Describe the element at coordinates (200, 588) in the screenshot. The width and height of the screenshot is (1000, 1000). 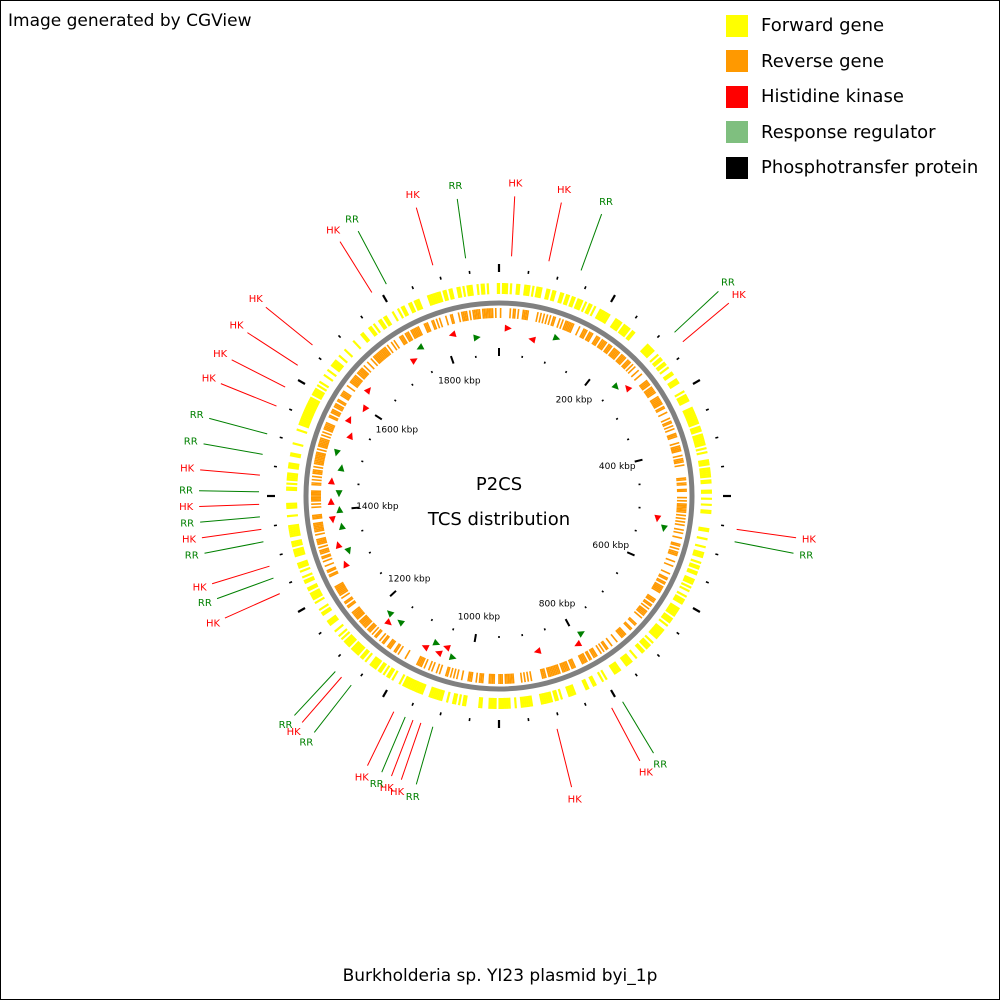
I see `hk-label: HK` at that location.